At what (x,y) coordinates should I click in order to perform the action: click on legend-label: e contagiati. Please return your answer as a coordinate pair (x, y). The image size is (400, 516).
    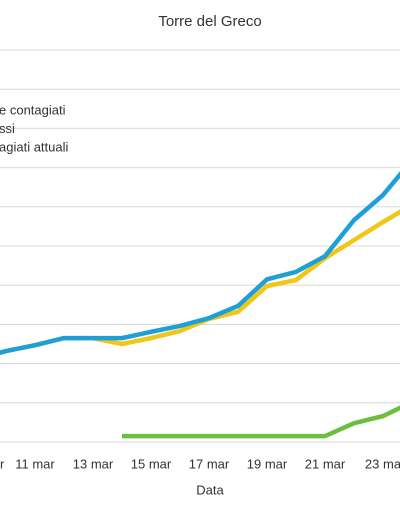
    Looking at the image, I should click on (33, 109).